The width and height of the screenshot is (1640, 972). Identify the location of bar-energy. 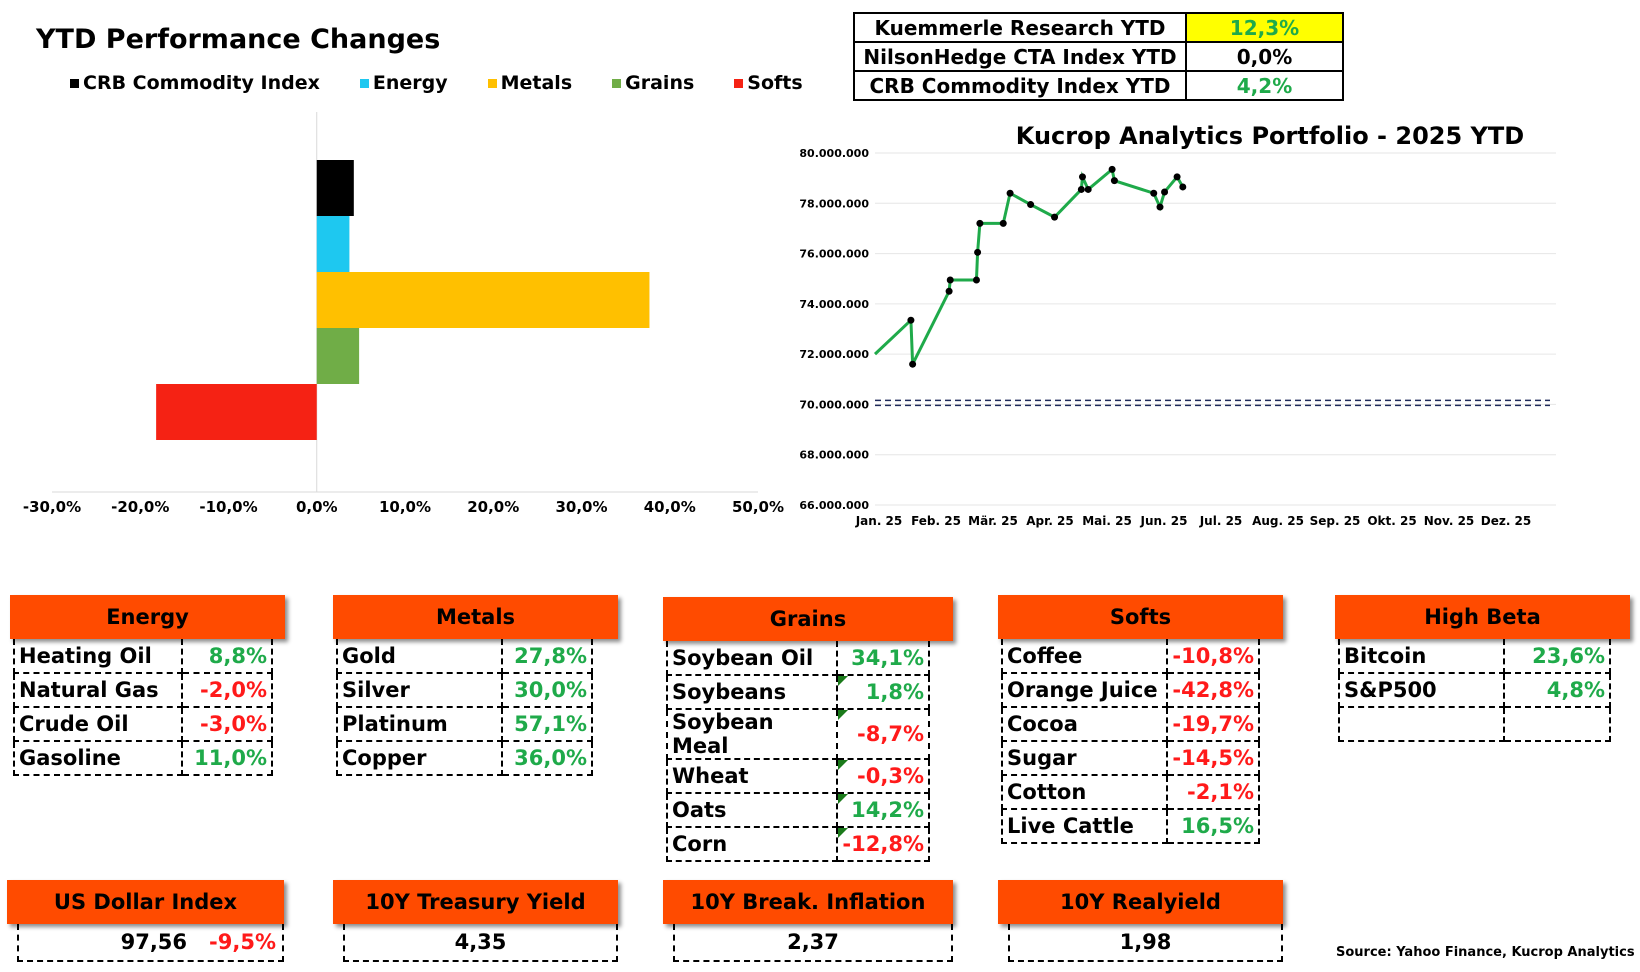
(333, 244).